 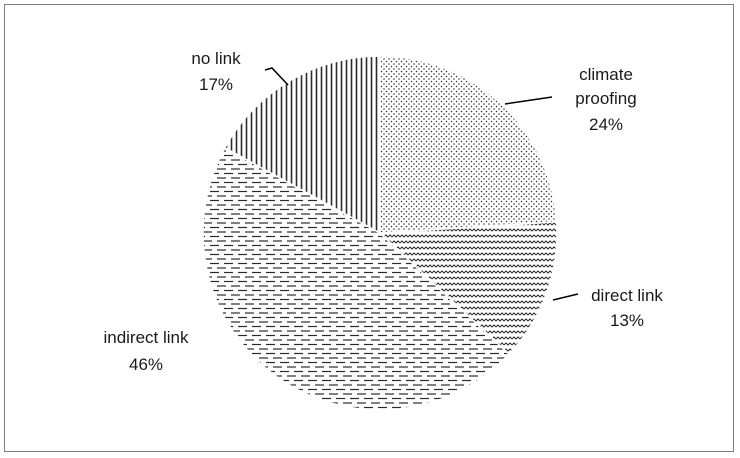 I want to click on pie-slice-no-link, so click(x=302, y=145).